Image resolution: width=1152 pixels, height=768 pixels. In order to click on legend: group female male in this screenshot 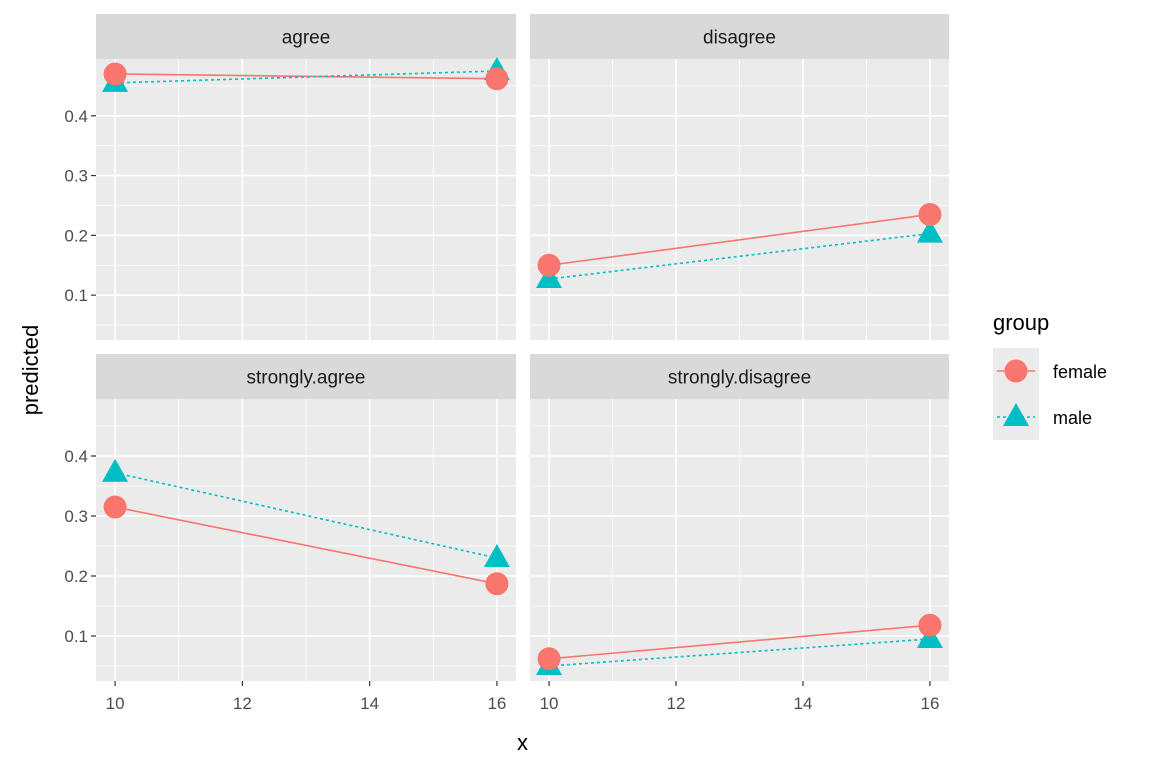, I will do `click(1050, 375)`.